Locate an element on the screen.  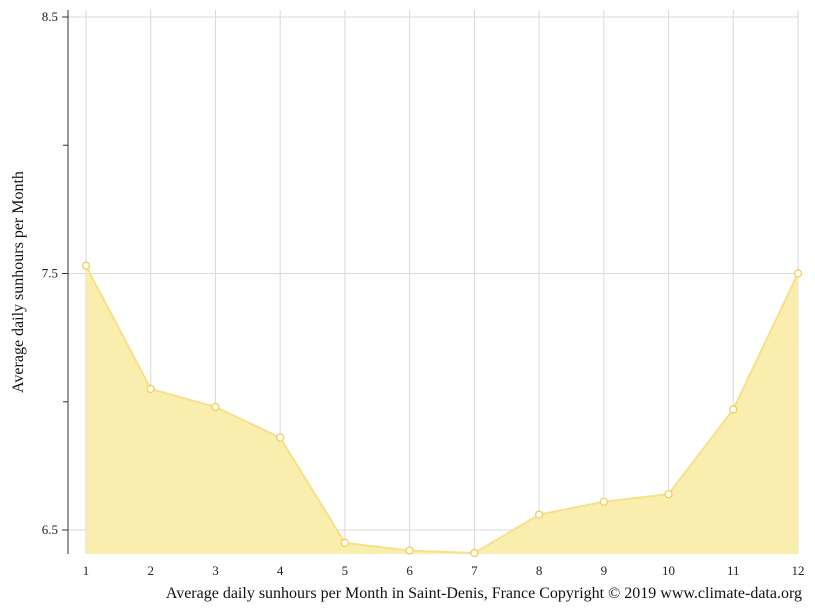
x-tick-label-4: 4 is located at coordinates (280, 570).